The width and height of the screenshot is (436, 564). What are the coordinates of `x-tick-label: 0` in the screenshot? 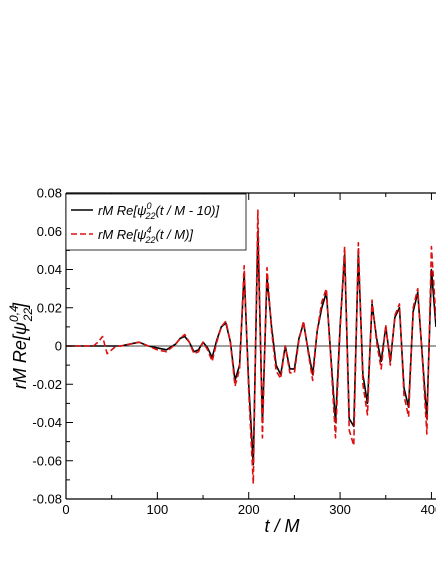 It's located at (65, 509).